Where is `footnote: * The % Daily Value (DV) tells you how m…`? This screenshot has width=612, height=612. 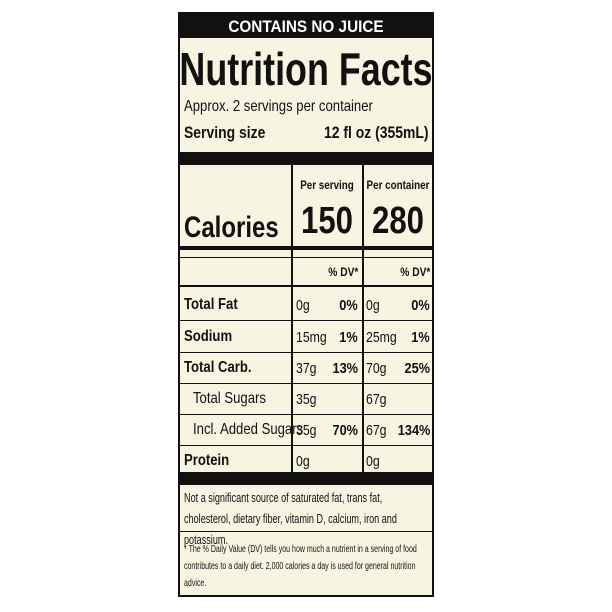 footnote: * The % Daily Value (DV) tells you how m… is located at coordinates (300, 566).